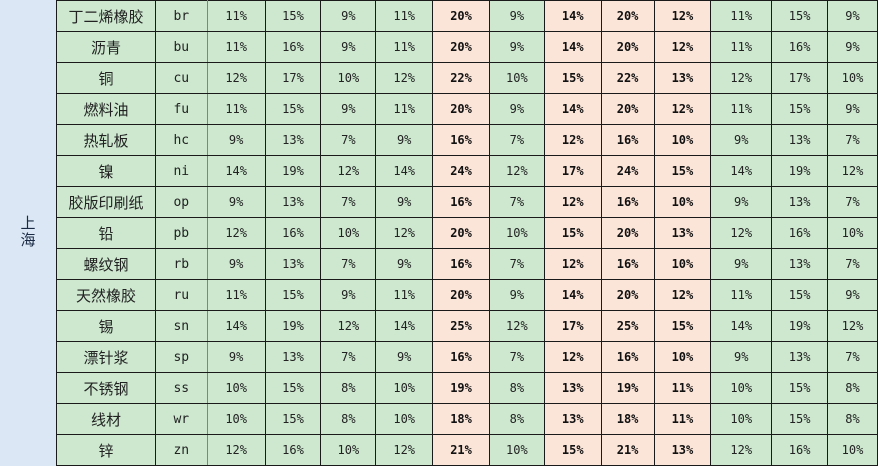 The height and width of the screenshot is (466, 878). Describe the element at coordinates (106, 388) in the screenshot. I see `commodity-name-cell: 不锈钢` at that location.